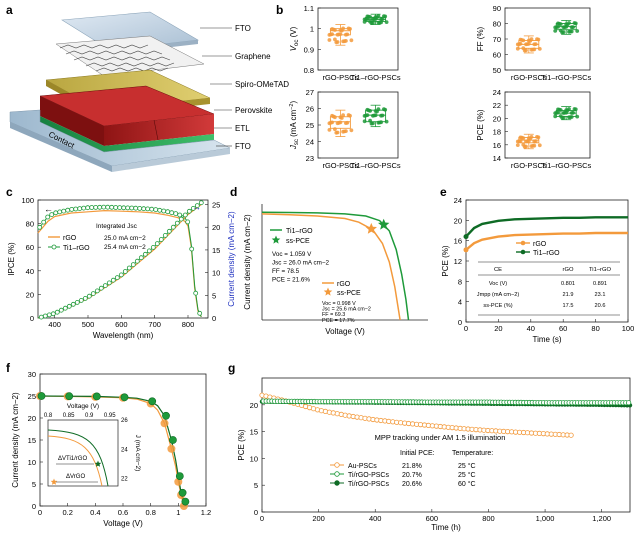 The width and height of the screenshot is (640, 536). I want to click on panel-letter-e: e, so click(443, 192).